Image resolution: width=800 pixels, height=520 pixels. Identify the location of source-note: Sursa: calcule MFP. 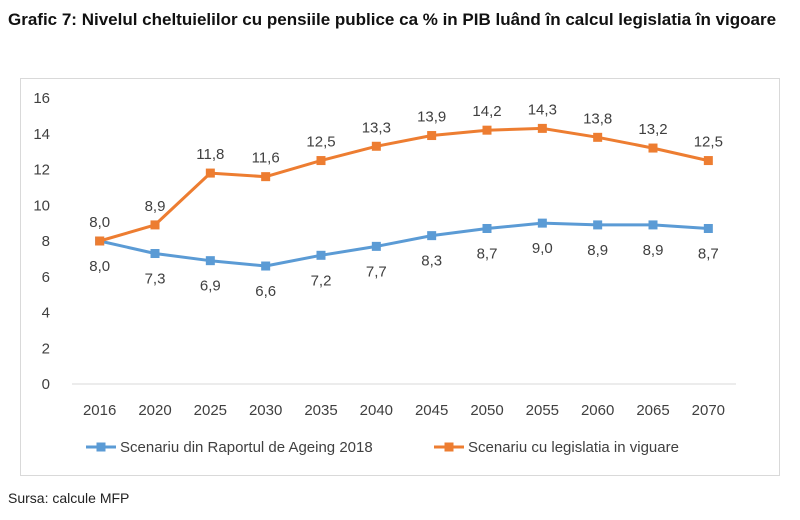
(69, 498).